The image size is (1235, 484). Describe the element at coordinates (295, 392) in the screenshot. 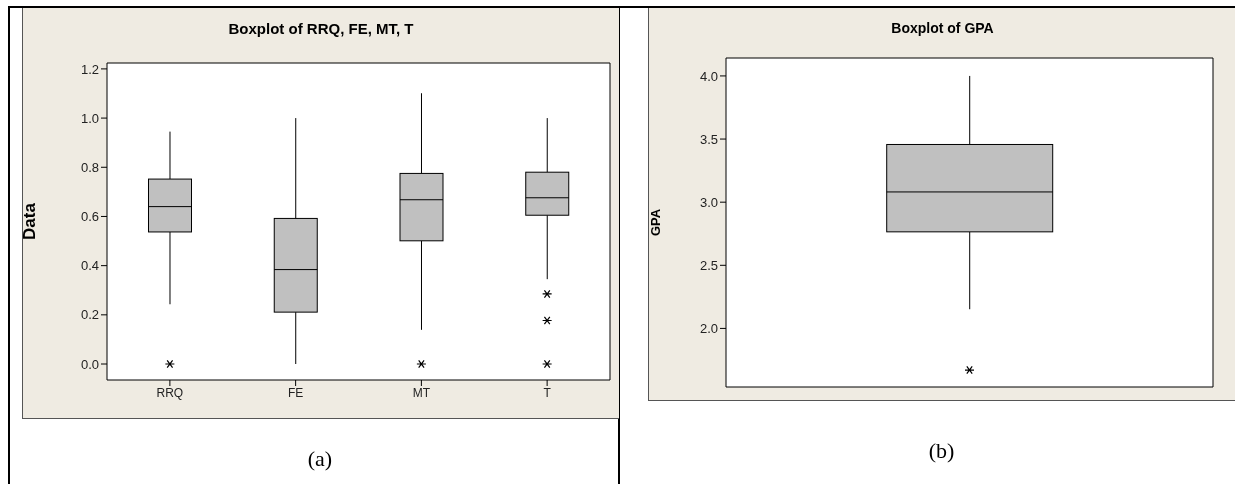

I see `x-tick-label: FE` at that location.